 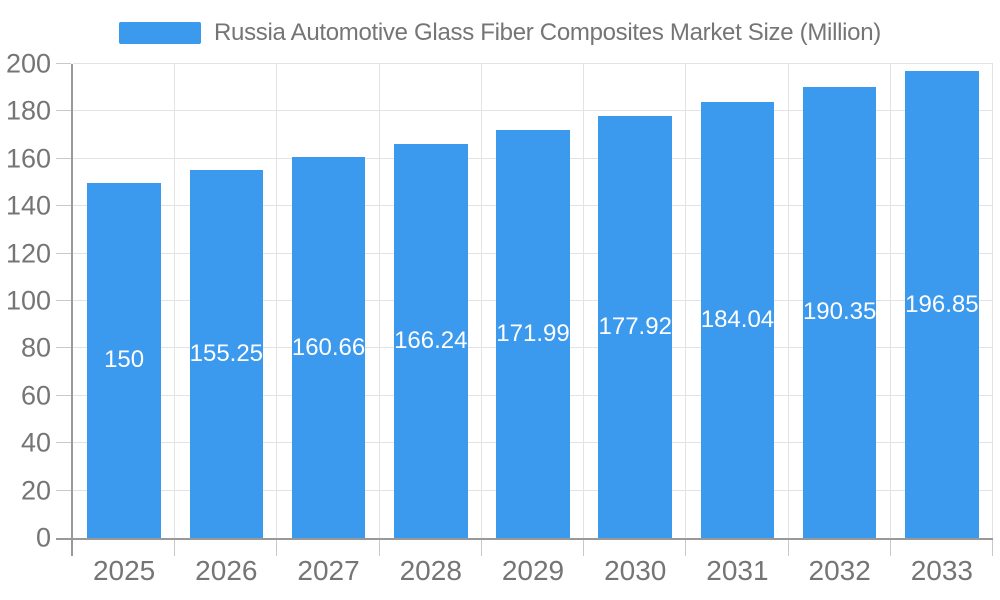 I want to click on bar-2033: 196.85, so click(x=942, y=304).